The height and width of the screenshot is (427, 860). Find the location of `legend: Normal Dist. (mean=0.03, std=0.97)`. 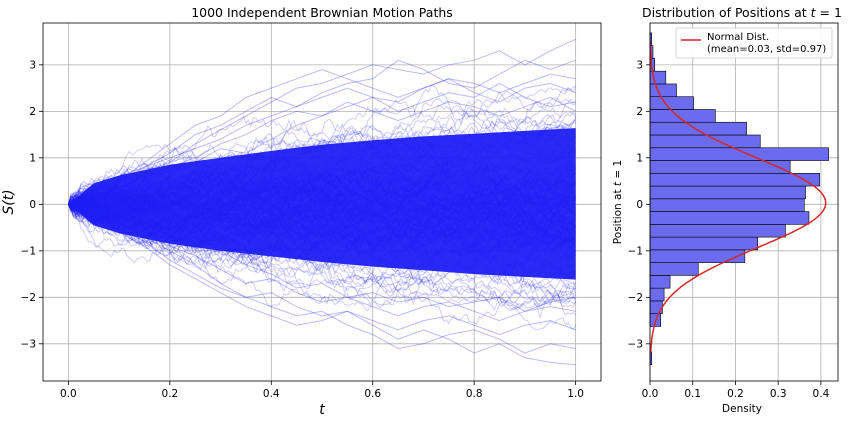

legend: Normal Dist. (mean=0.03, std=0.97) is located at coordinates (754, 43).